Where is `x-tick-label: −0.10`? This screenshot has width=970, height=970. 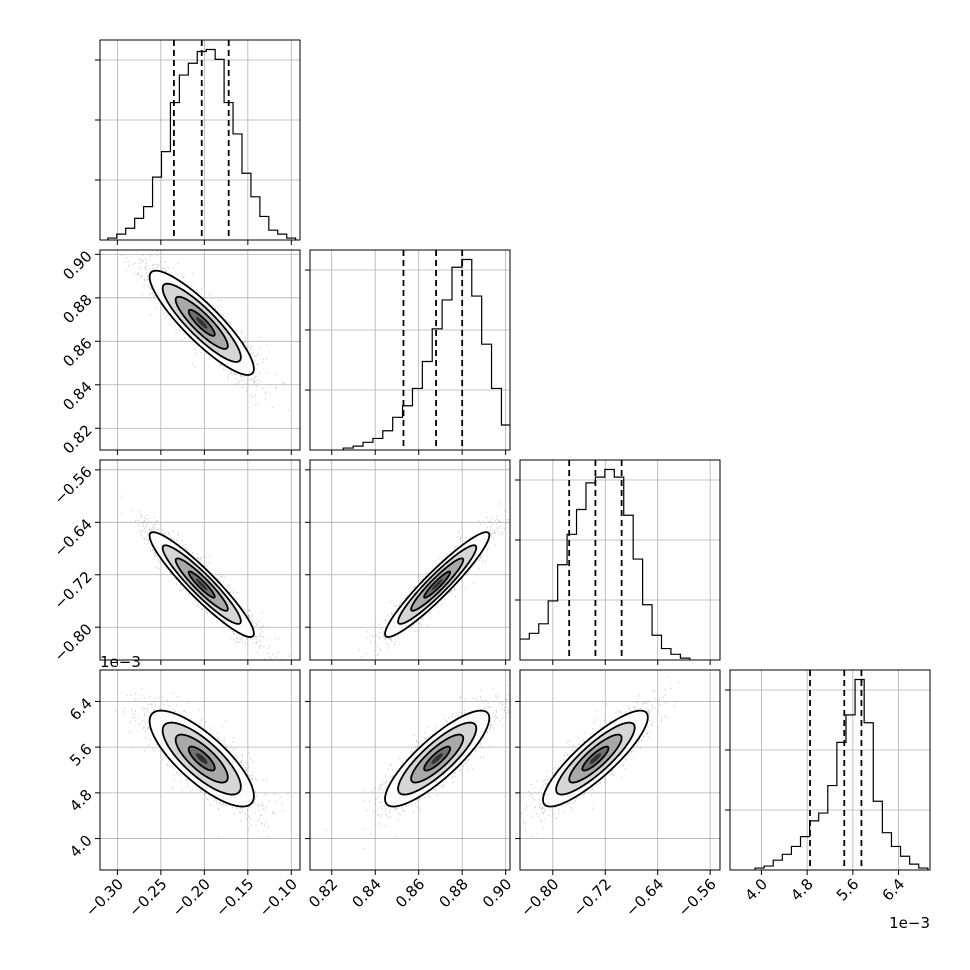 x-tick-label: −0.10 is located at coordinates (278, 897).